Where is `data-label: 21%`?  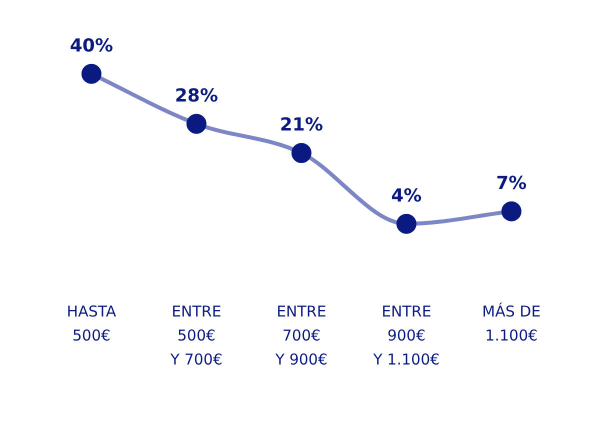
data-label: 21% is located at coordinates (301, 125).